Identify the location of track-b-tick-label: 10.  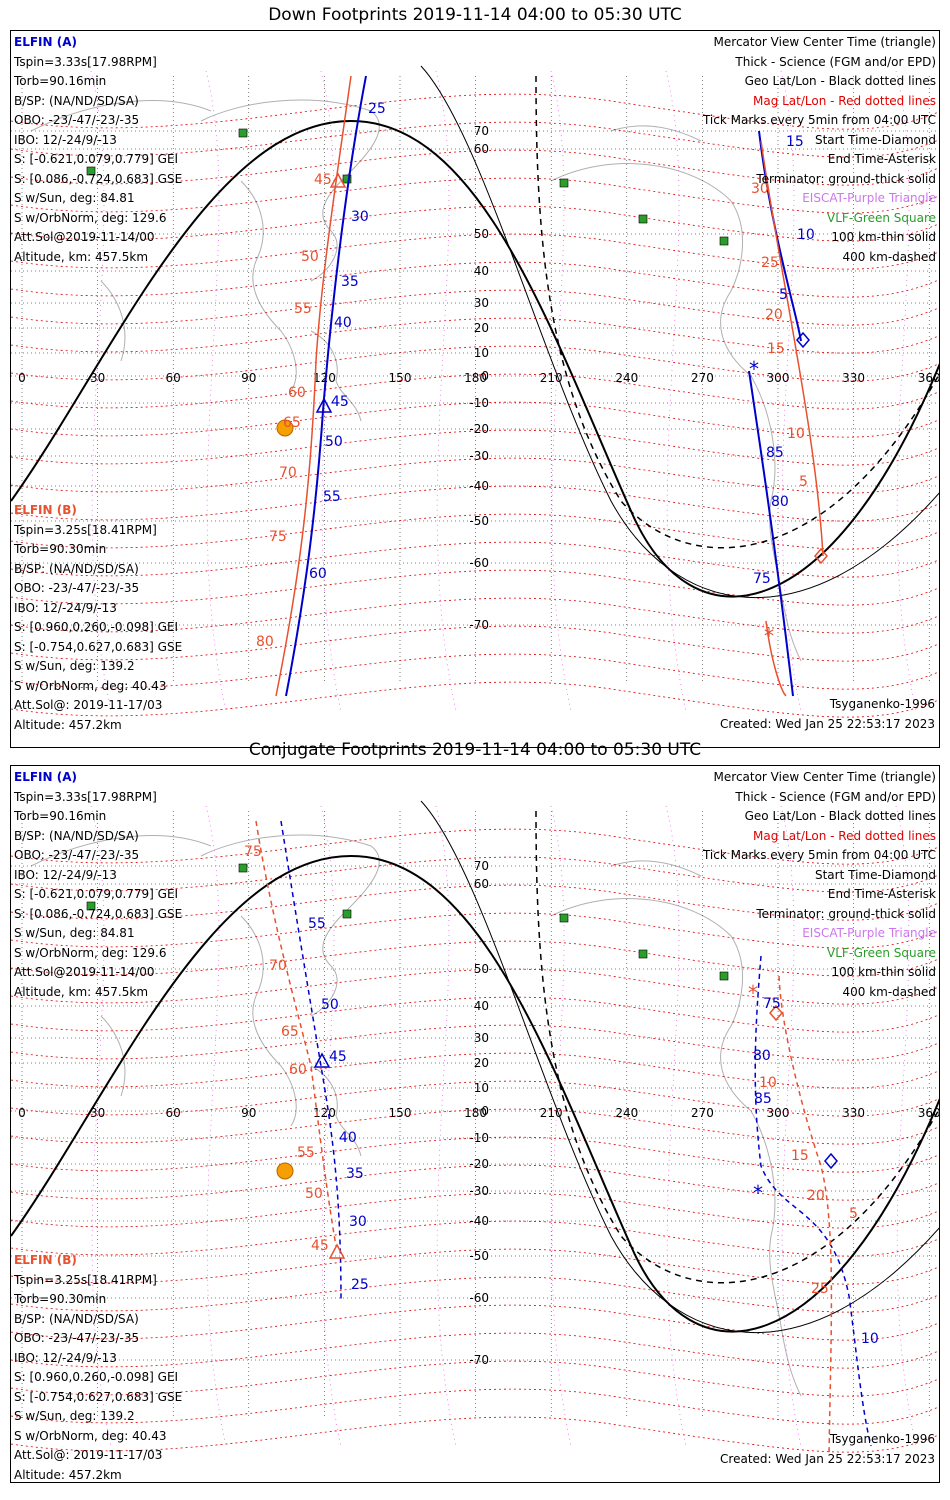
(768, 1083).